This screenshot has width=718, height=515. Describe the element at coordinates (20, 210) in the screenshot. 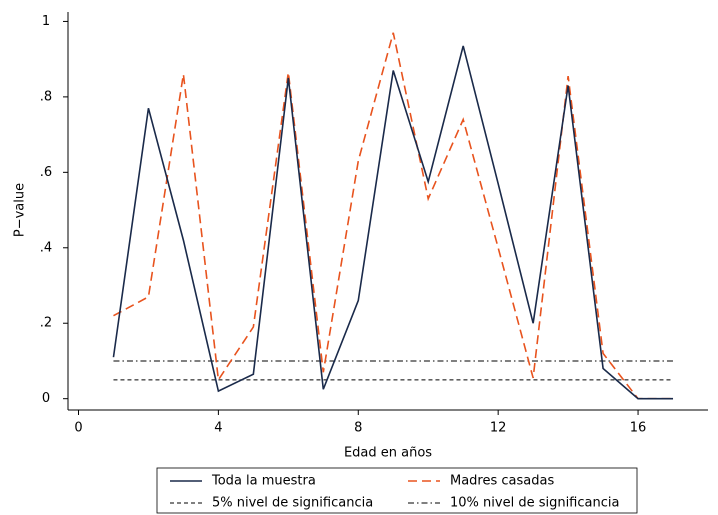

I see `y-axis-title: P−value` at that location.